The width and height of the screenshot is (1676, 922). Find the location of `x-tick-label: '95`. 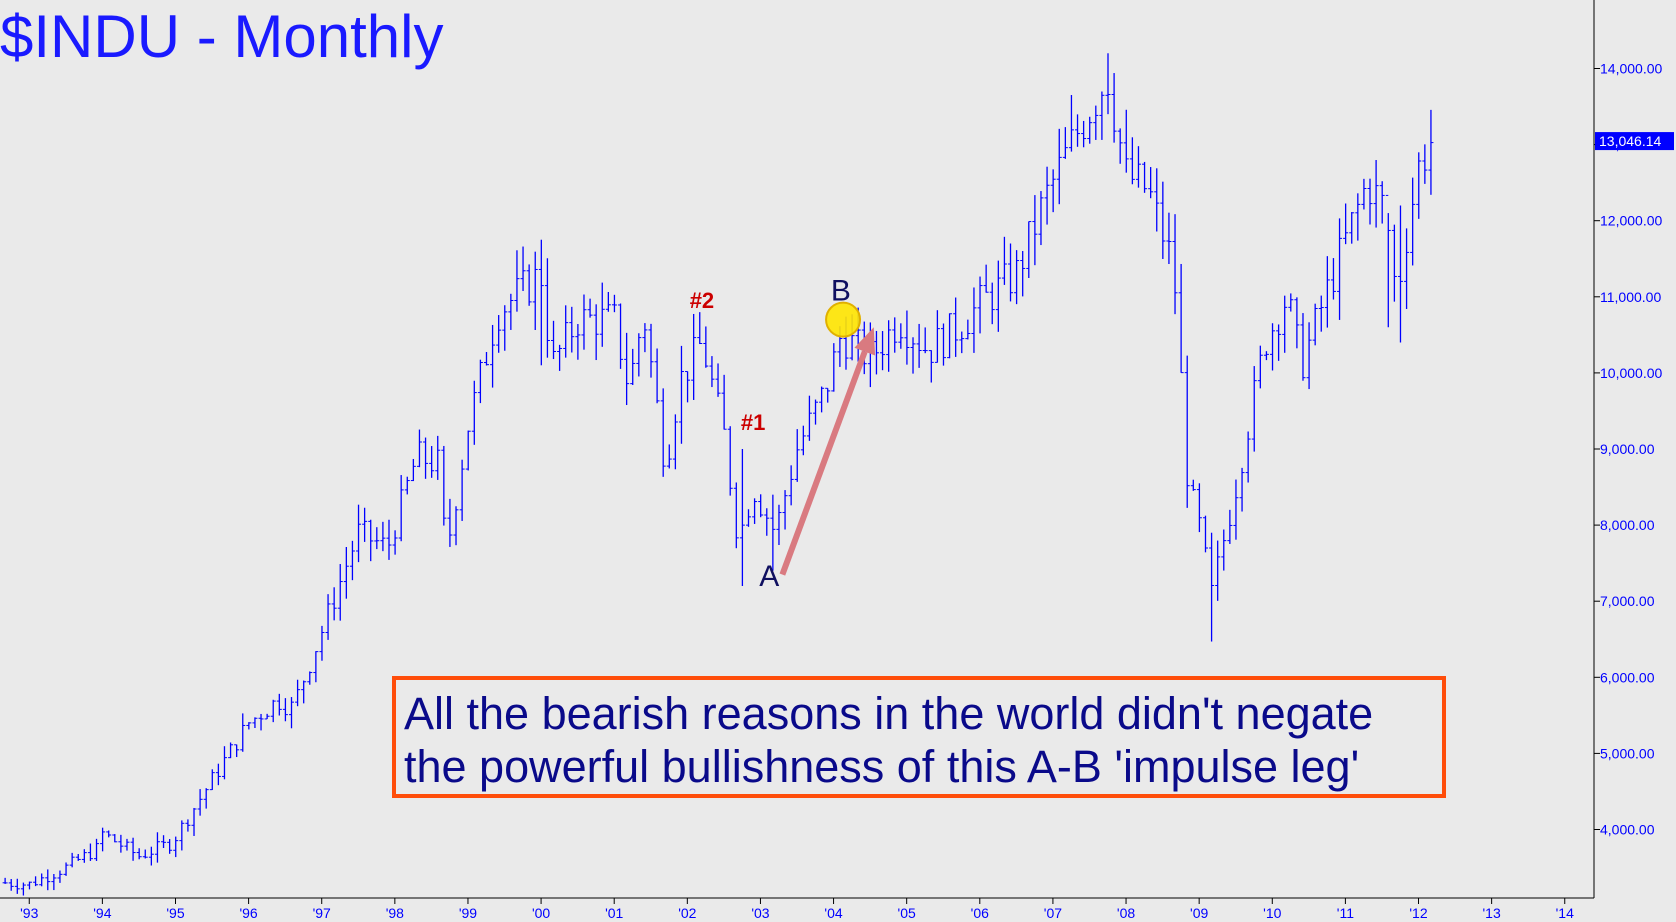

x-tick-label: '95 is located at coordinates (175, 913).